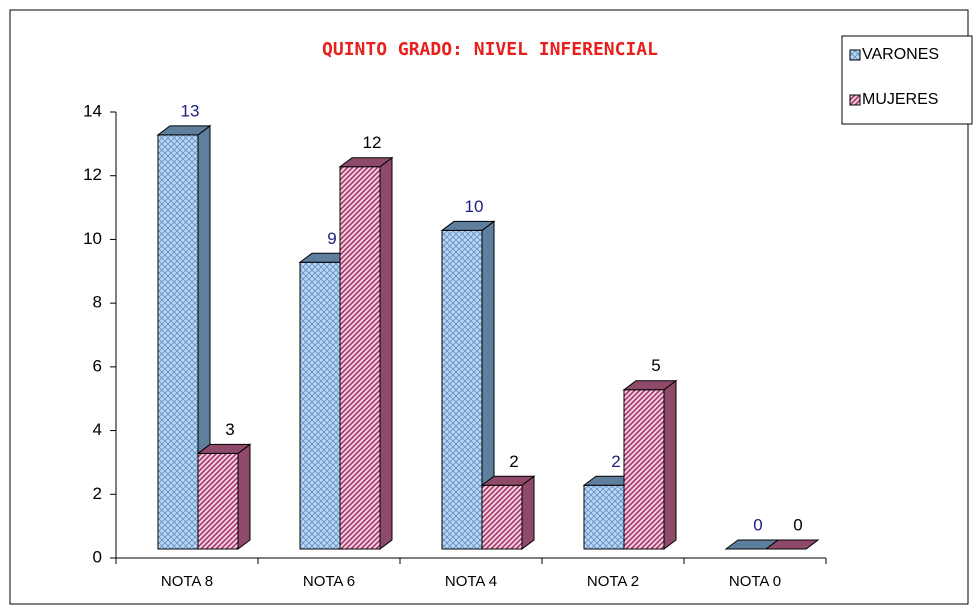 The width and height of the screenshot is (978, 615). I want to click on legend-label: VARONES, so click(900, 54).